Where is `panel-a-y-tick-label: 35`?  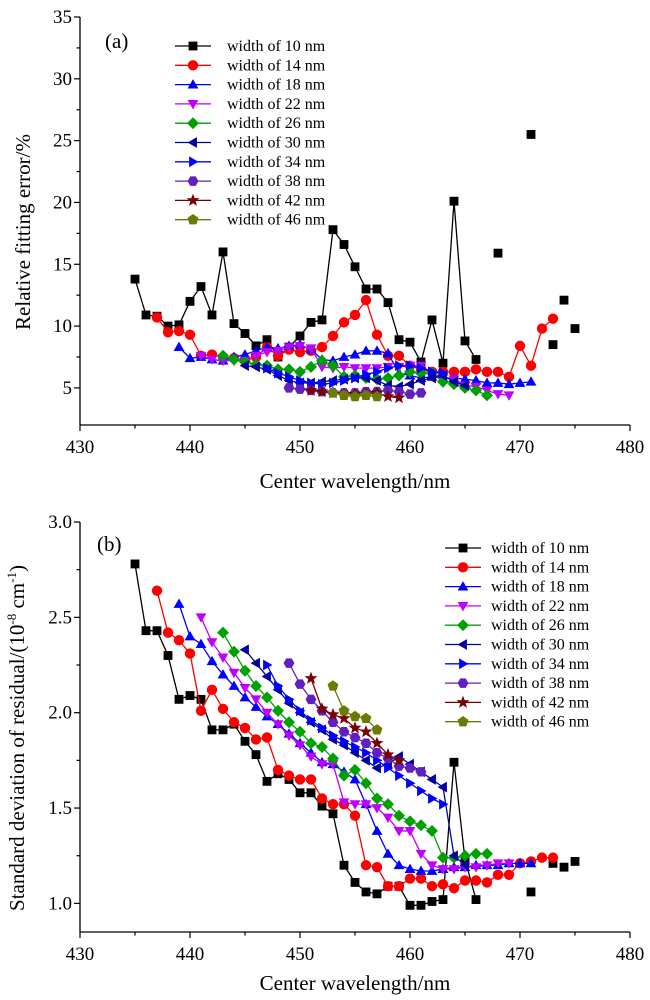 panel-a-y-tick-label: 35 is located at coordinates (62, 17).